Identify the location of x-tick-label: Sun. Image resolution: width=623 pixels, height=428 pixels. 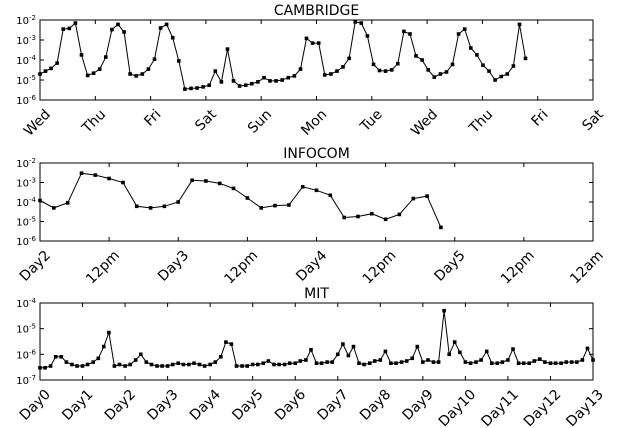
(260, 122).